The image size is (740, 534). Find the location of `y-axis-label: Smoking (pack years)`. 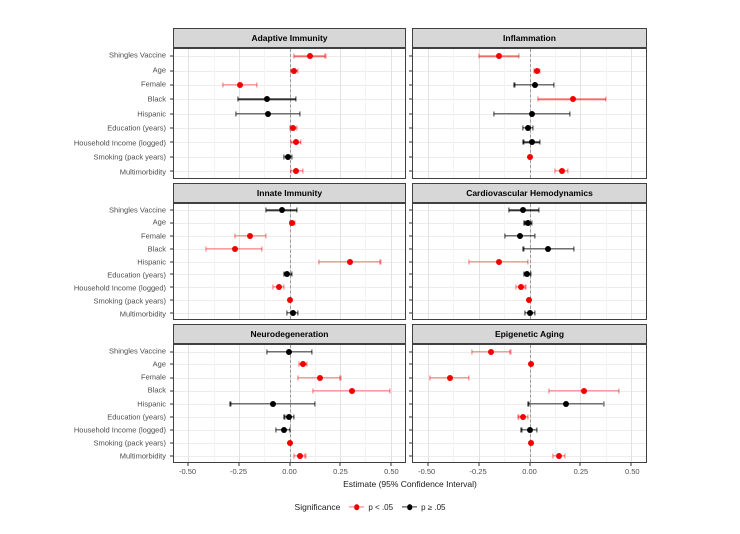

y-axis-label: Smoking (pack years) is located at coordinates (129, 300).